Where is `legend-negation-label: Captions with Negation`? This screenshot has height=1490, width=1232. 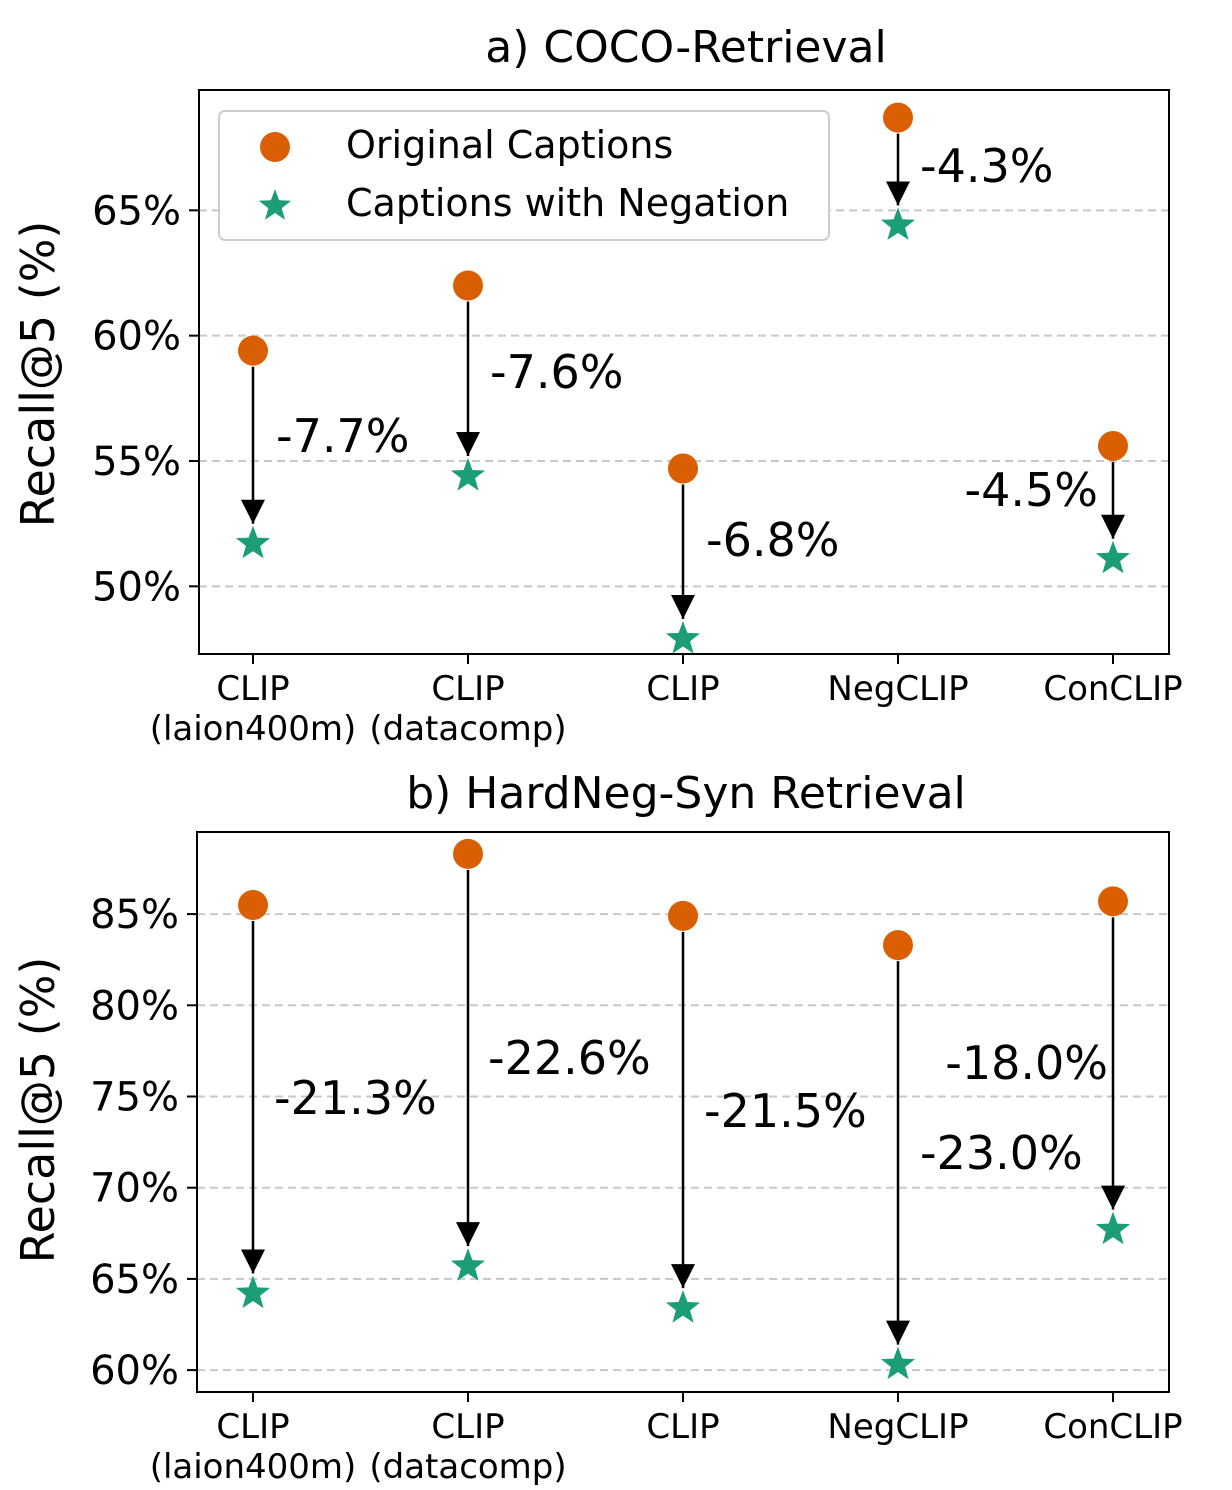 legend-negation-label: Captions with Negation is located at coordinates (567, 203).